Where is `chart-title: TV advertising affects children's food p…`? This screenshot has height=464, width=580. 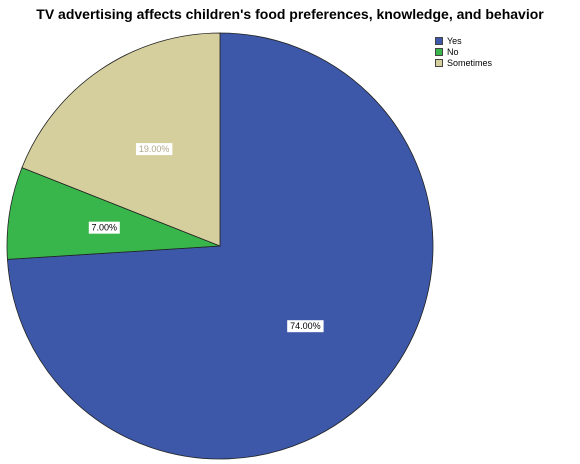
chart-title: TV advertising affects children's food p… is located at coordinates (290, 14).